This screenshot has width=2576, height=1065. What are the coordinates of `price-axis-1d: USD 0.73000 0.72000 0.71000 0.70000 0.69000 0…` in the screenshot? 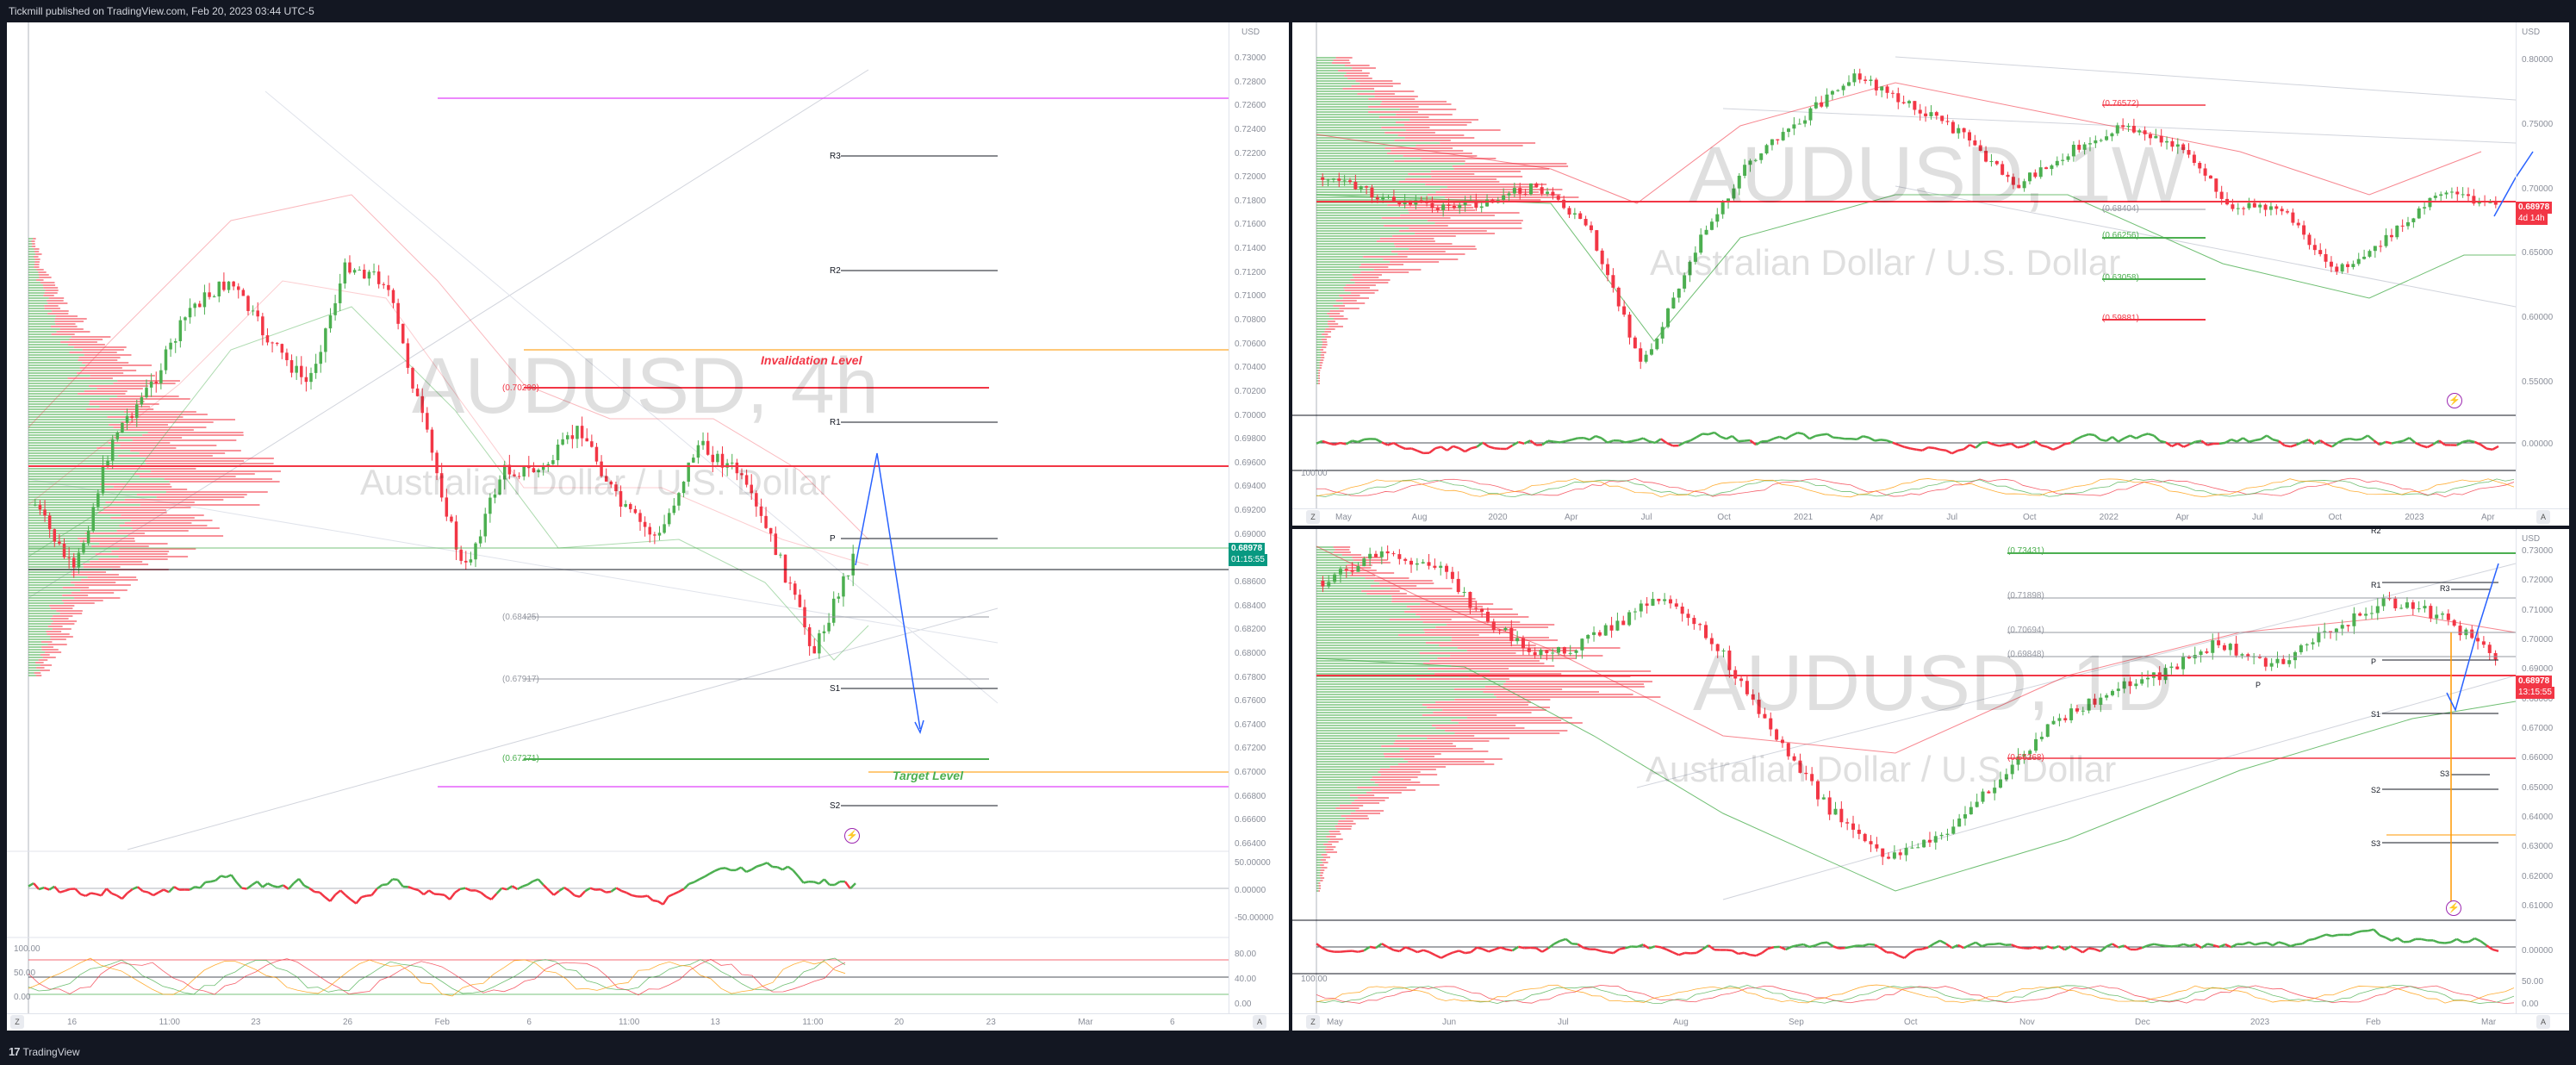 It's located at (2543, 771).